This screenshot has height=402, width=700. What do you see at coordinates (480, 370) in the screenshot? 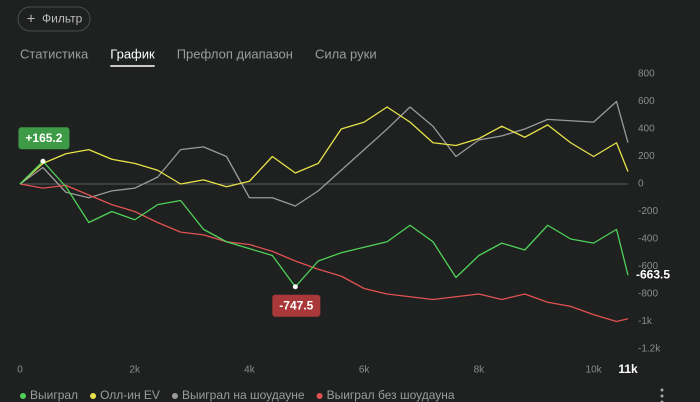
I see `x-tick-label: 8k` at bounding box center [480, 370].